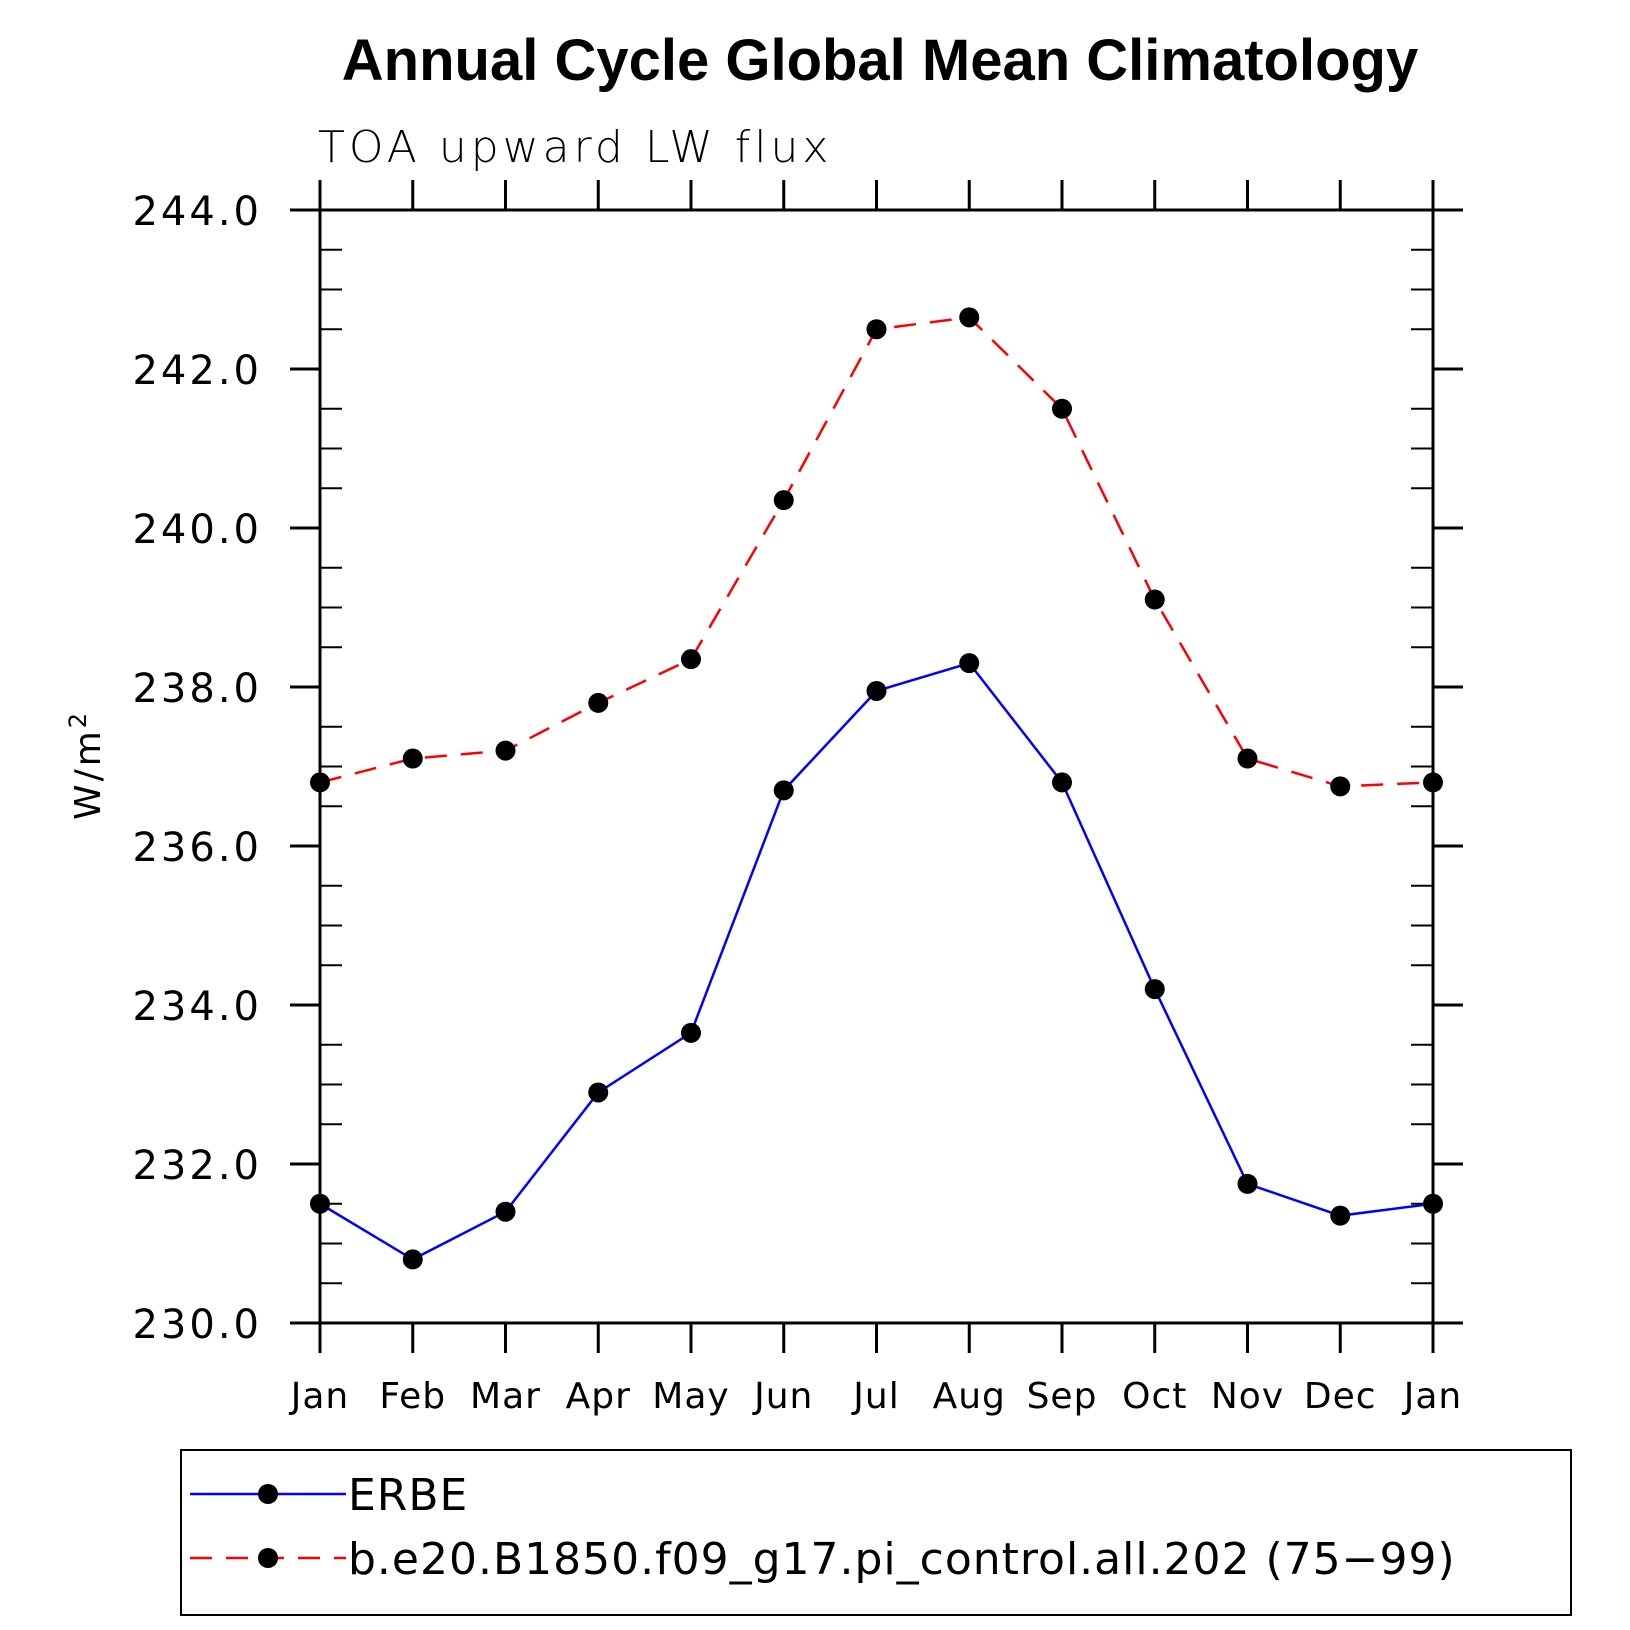 The height and width of the screenshot is (1630, 1630). What do you see at coordinates (690, 1396) in the screenshot?
I see `x-tick-label: May` at bounding box center [690, 1396].